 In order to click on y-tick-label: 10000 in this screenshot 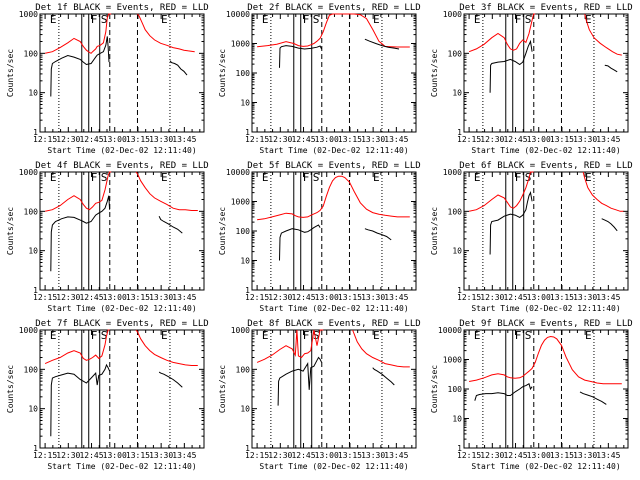, I will do `click(238, 14)`.